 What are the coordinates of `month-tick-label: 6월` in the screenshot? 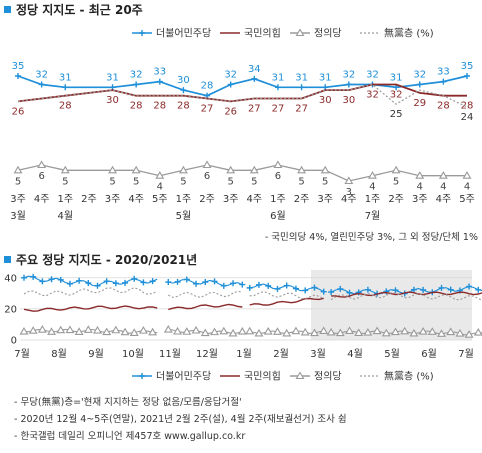 It's located at (278, 216).